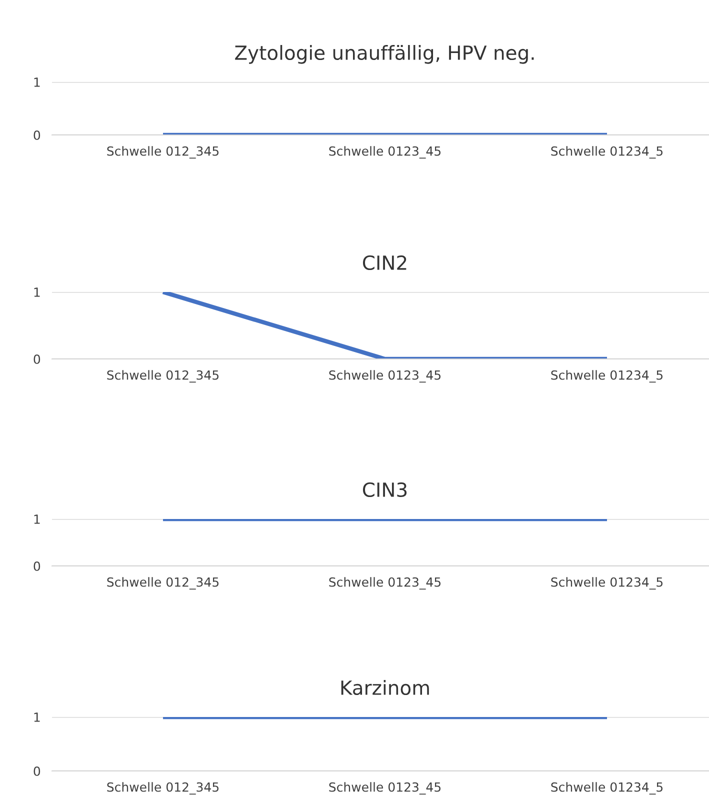 The height and width of the screenshot is (809, 709). I want to click on chart-title: Karzinom, so click(385, 688).